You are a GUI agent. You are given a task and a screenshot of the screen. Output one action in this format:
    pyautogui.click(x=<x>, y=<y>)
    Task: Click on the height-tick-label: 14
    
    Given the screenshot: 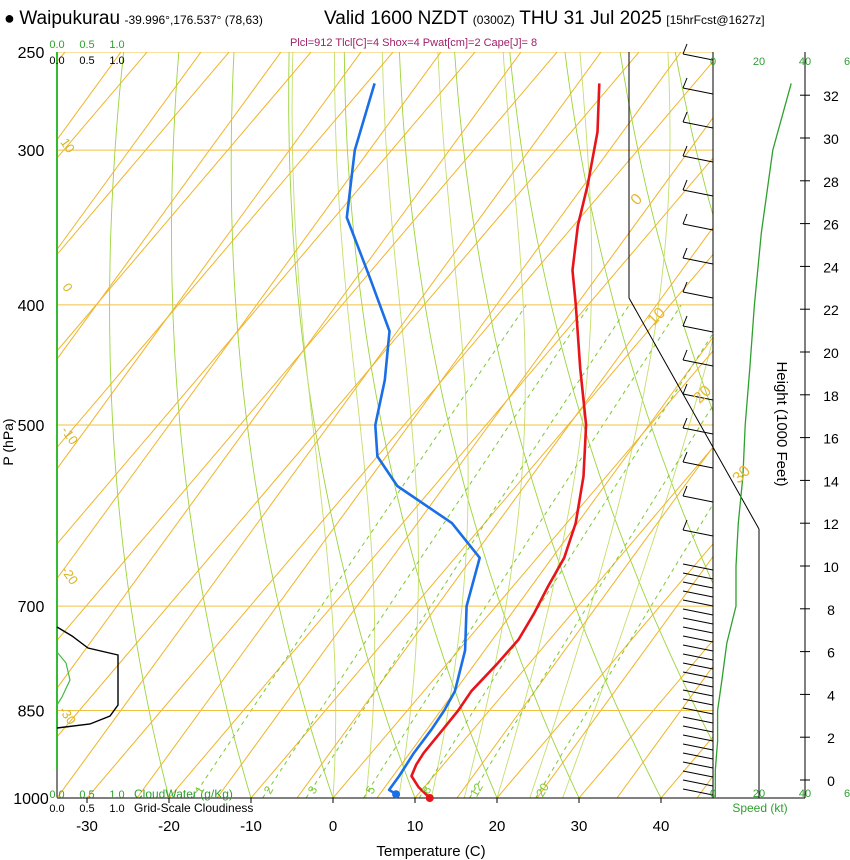 What is the action you would take?
    pyautogui.click(x=831, y=481)
    